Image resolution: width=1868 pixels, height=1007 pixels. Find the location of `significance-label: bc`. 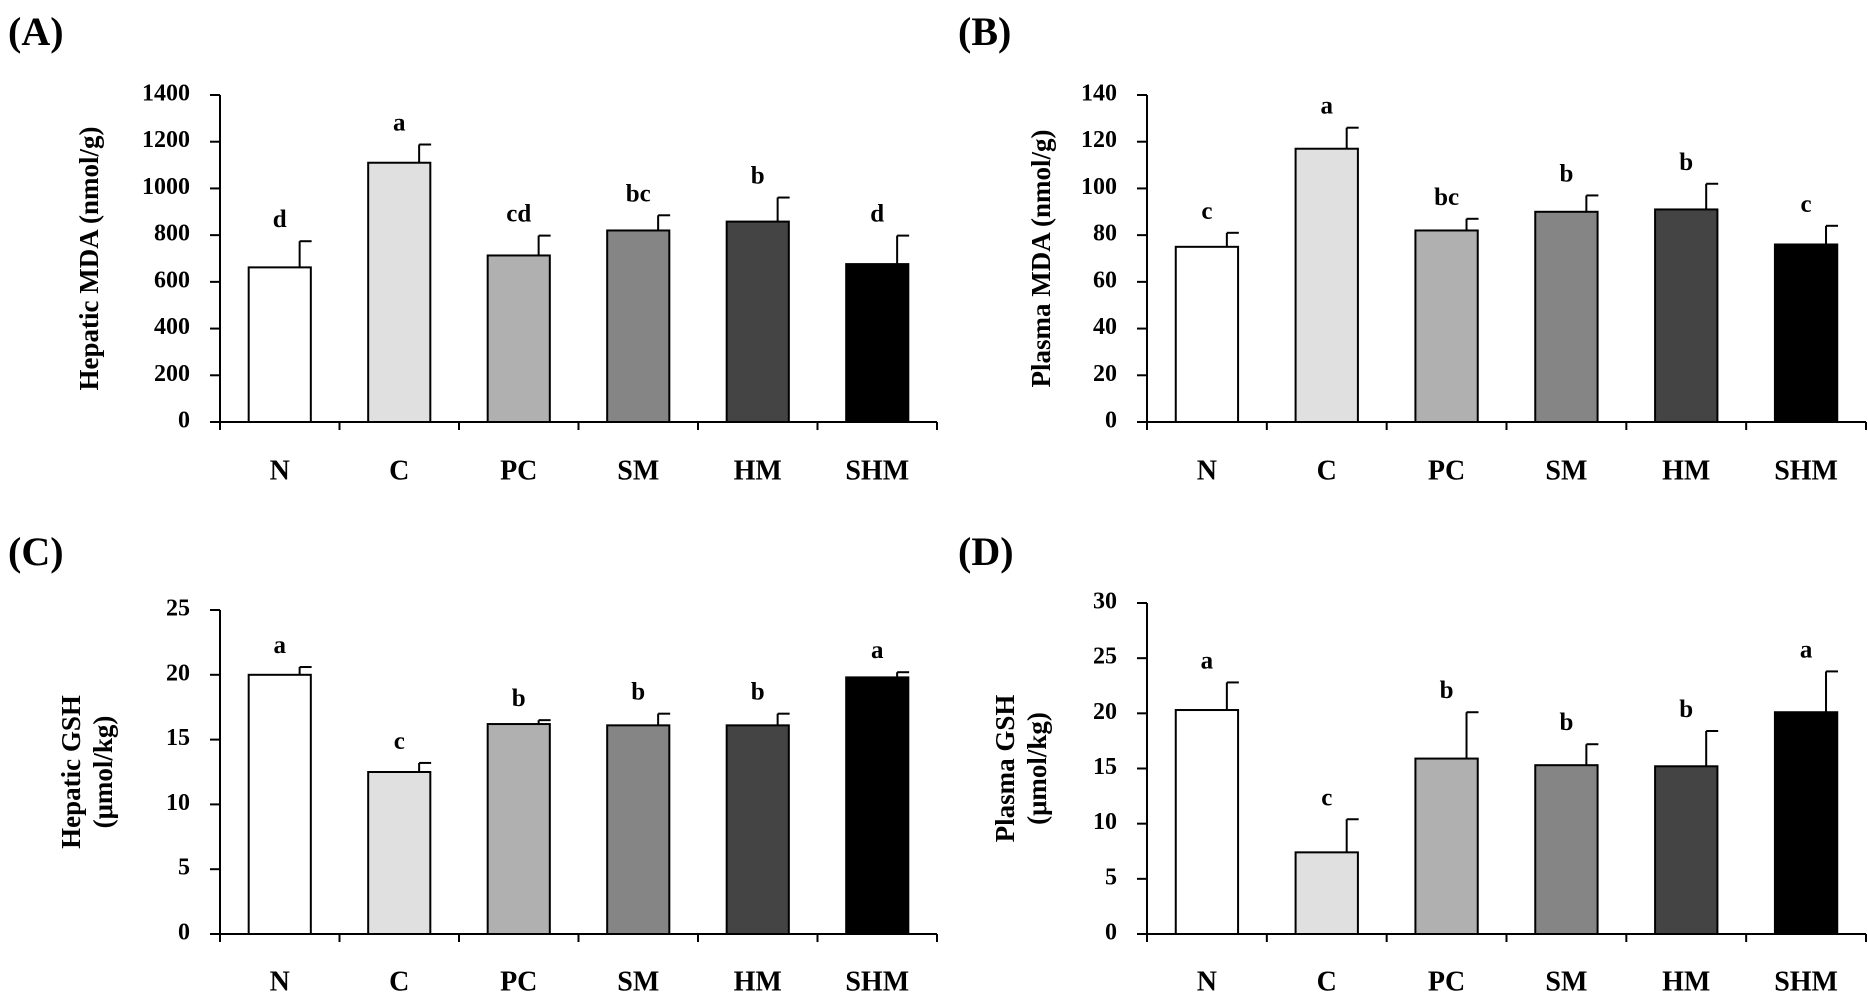

significance-label: bc is located at coordinates (1446, 197).